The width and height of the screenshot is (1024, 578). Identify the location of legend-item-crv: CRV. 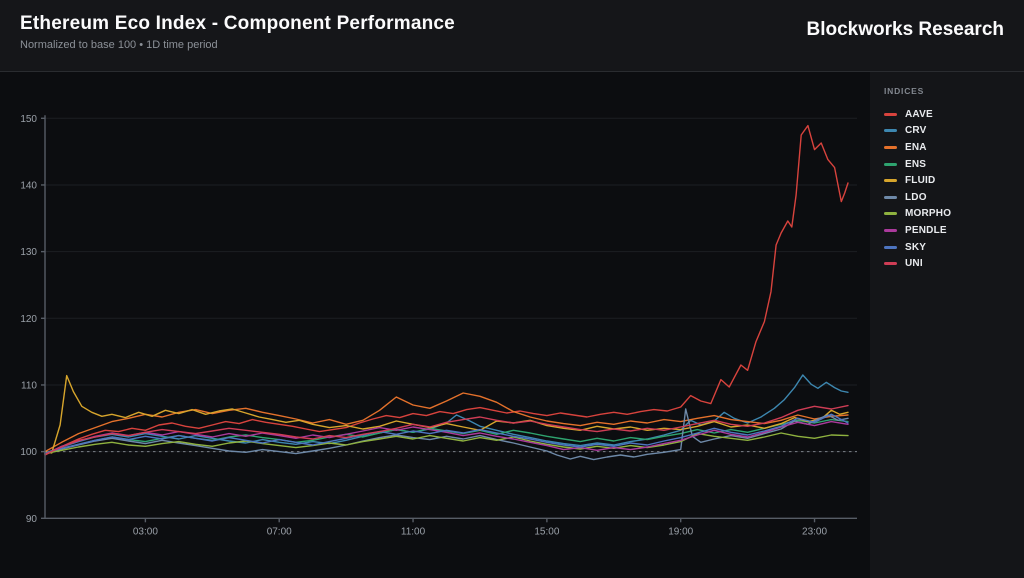
(949, 131).